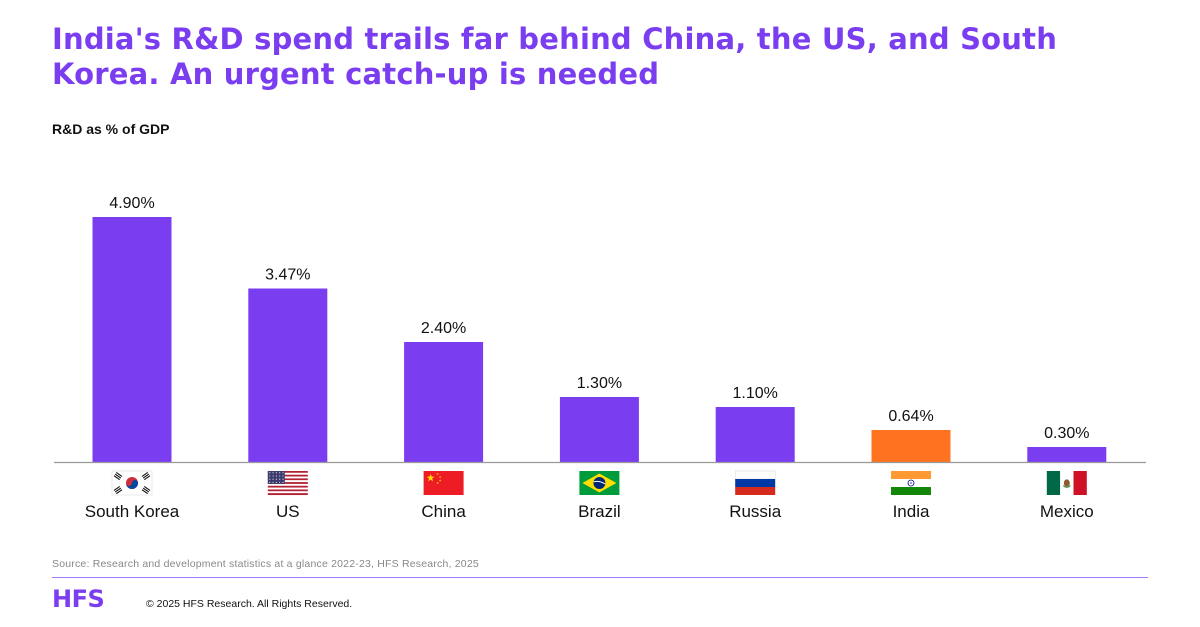 The image size is (1200, 627). Describe the element at coordinates (78, 599) in the screenshot. I see `hfs-logo: HFS` at that location.